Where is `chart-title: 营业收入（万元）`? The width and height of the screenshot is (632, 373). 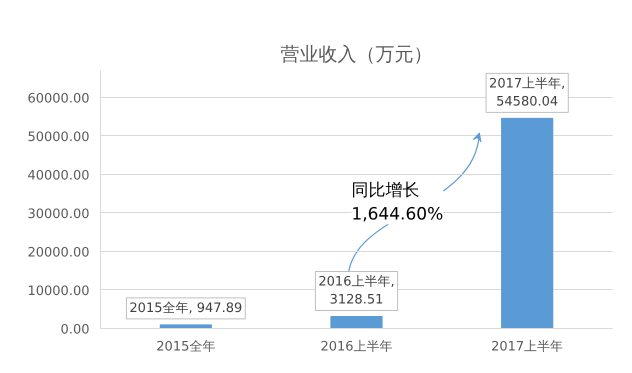 chart-title: 营业收入（万元） is located at coordinates (356, 55).